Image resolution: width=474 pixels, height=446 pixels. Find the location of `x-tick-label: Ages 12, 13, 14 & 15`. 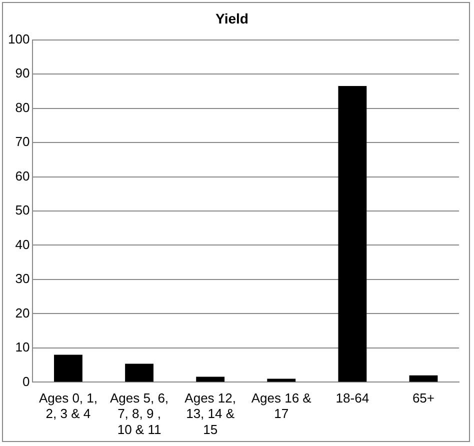

x-tick-label: Ages 12, 13, 14 & 15 is located at coordinates (210, 413).